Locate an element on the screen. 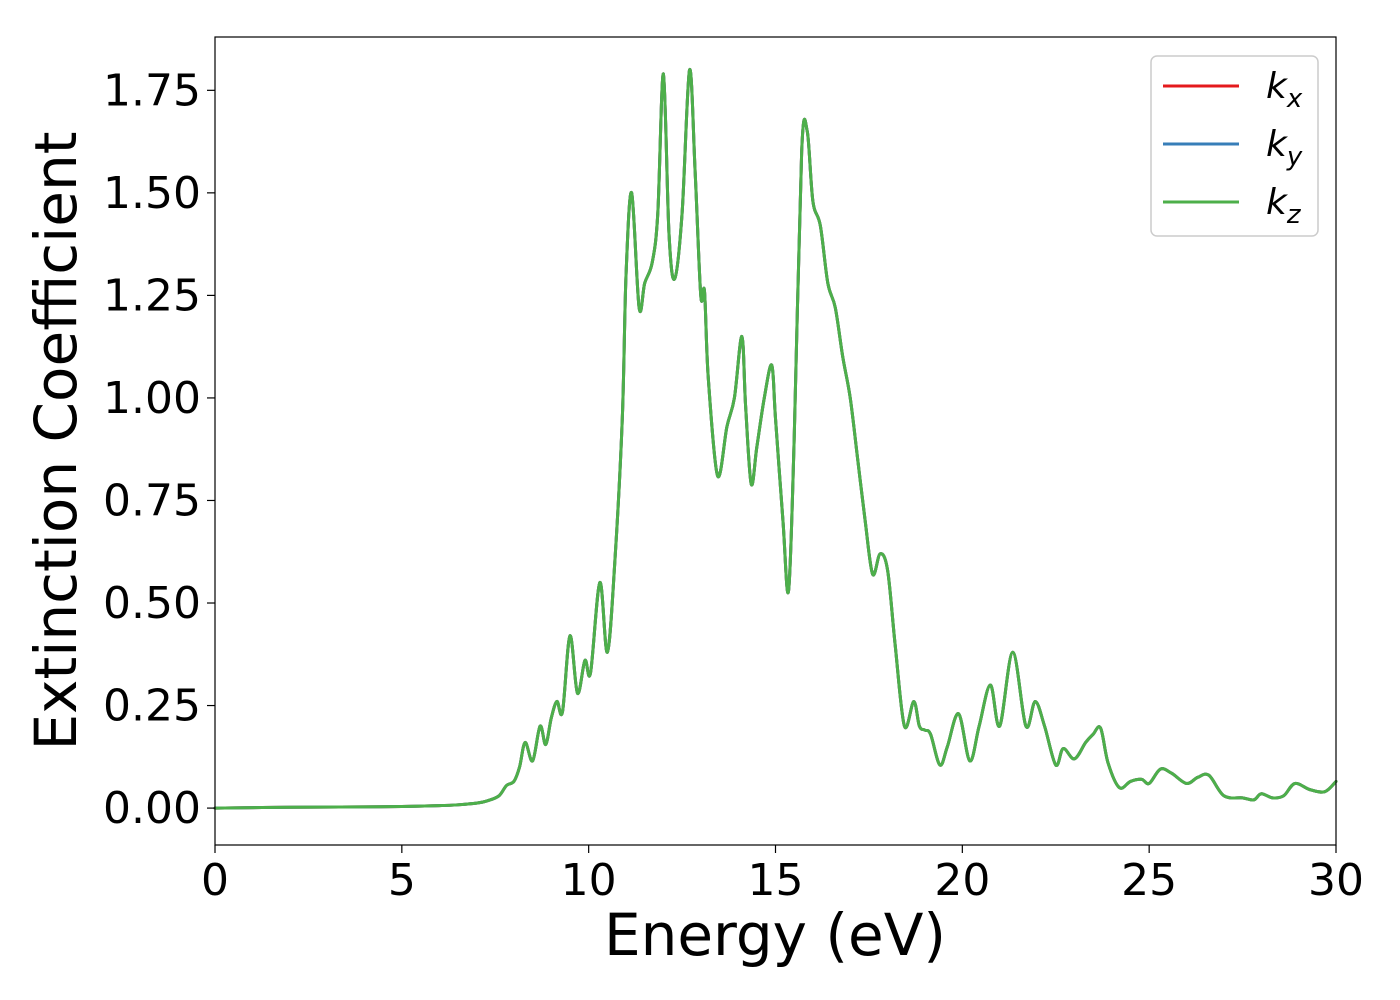 This screenshot has height=1000, width=1400. y-tick-label: 0.25 is located at coordinates (152, 706).